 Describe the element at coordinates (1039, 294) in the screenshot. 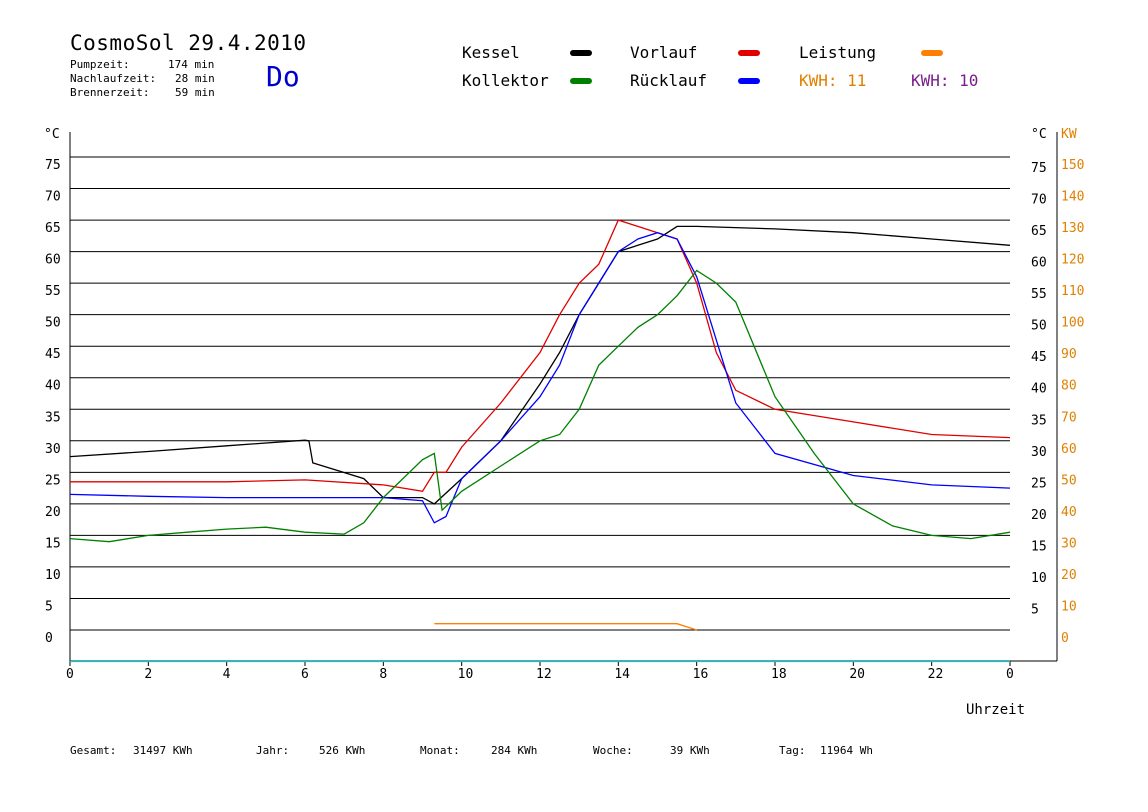

I see `y-tick-right-55: 55` at that location.